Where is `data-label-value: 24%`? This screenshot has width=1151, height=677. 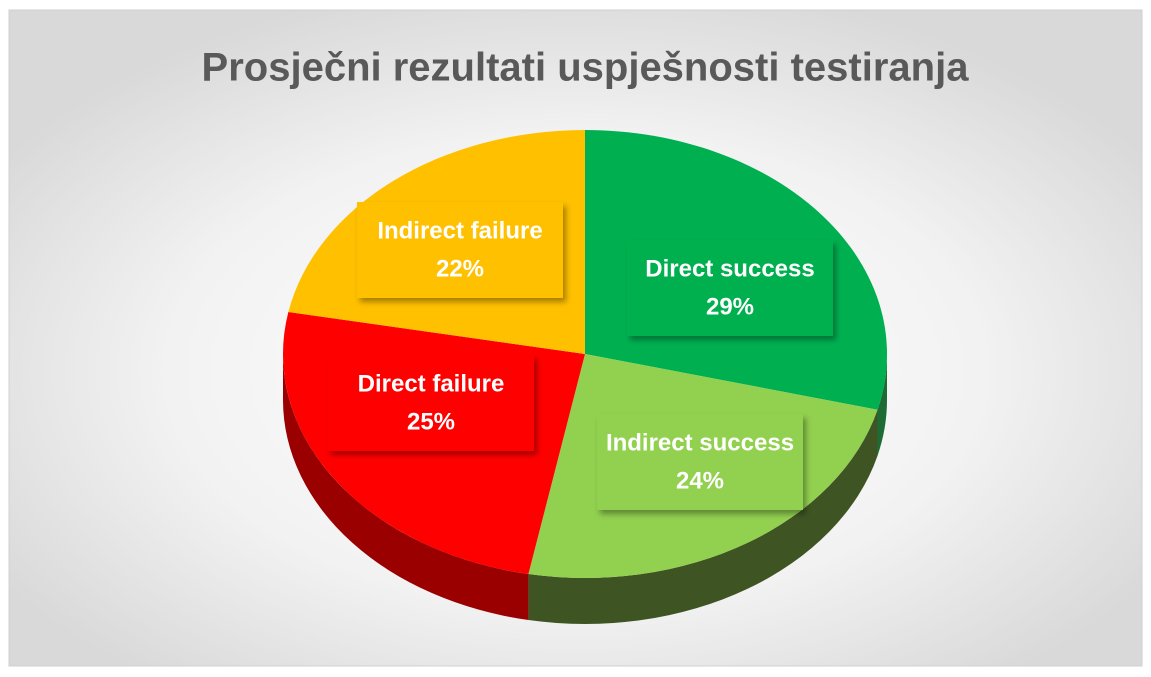 data-label-value: 24% is located at coordinates (700, 480).